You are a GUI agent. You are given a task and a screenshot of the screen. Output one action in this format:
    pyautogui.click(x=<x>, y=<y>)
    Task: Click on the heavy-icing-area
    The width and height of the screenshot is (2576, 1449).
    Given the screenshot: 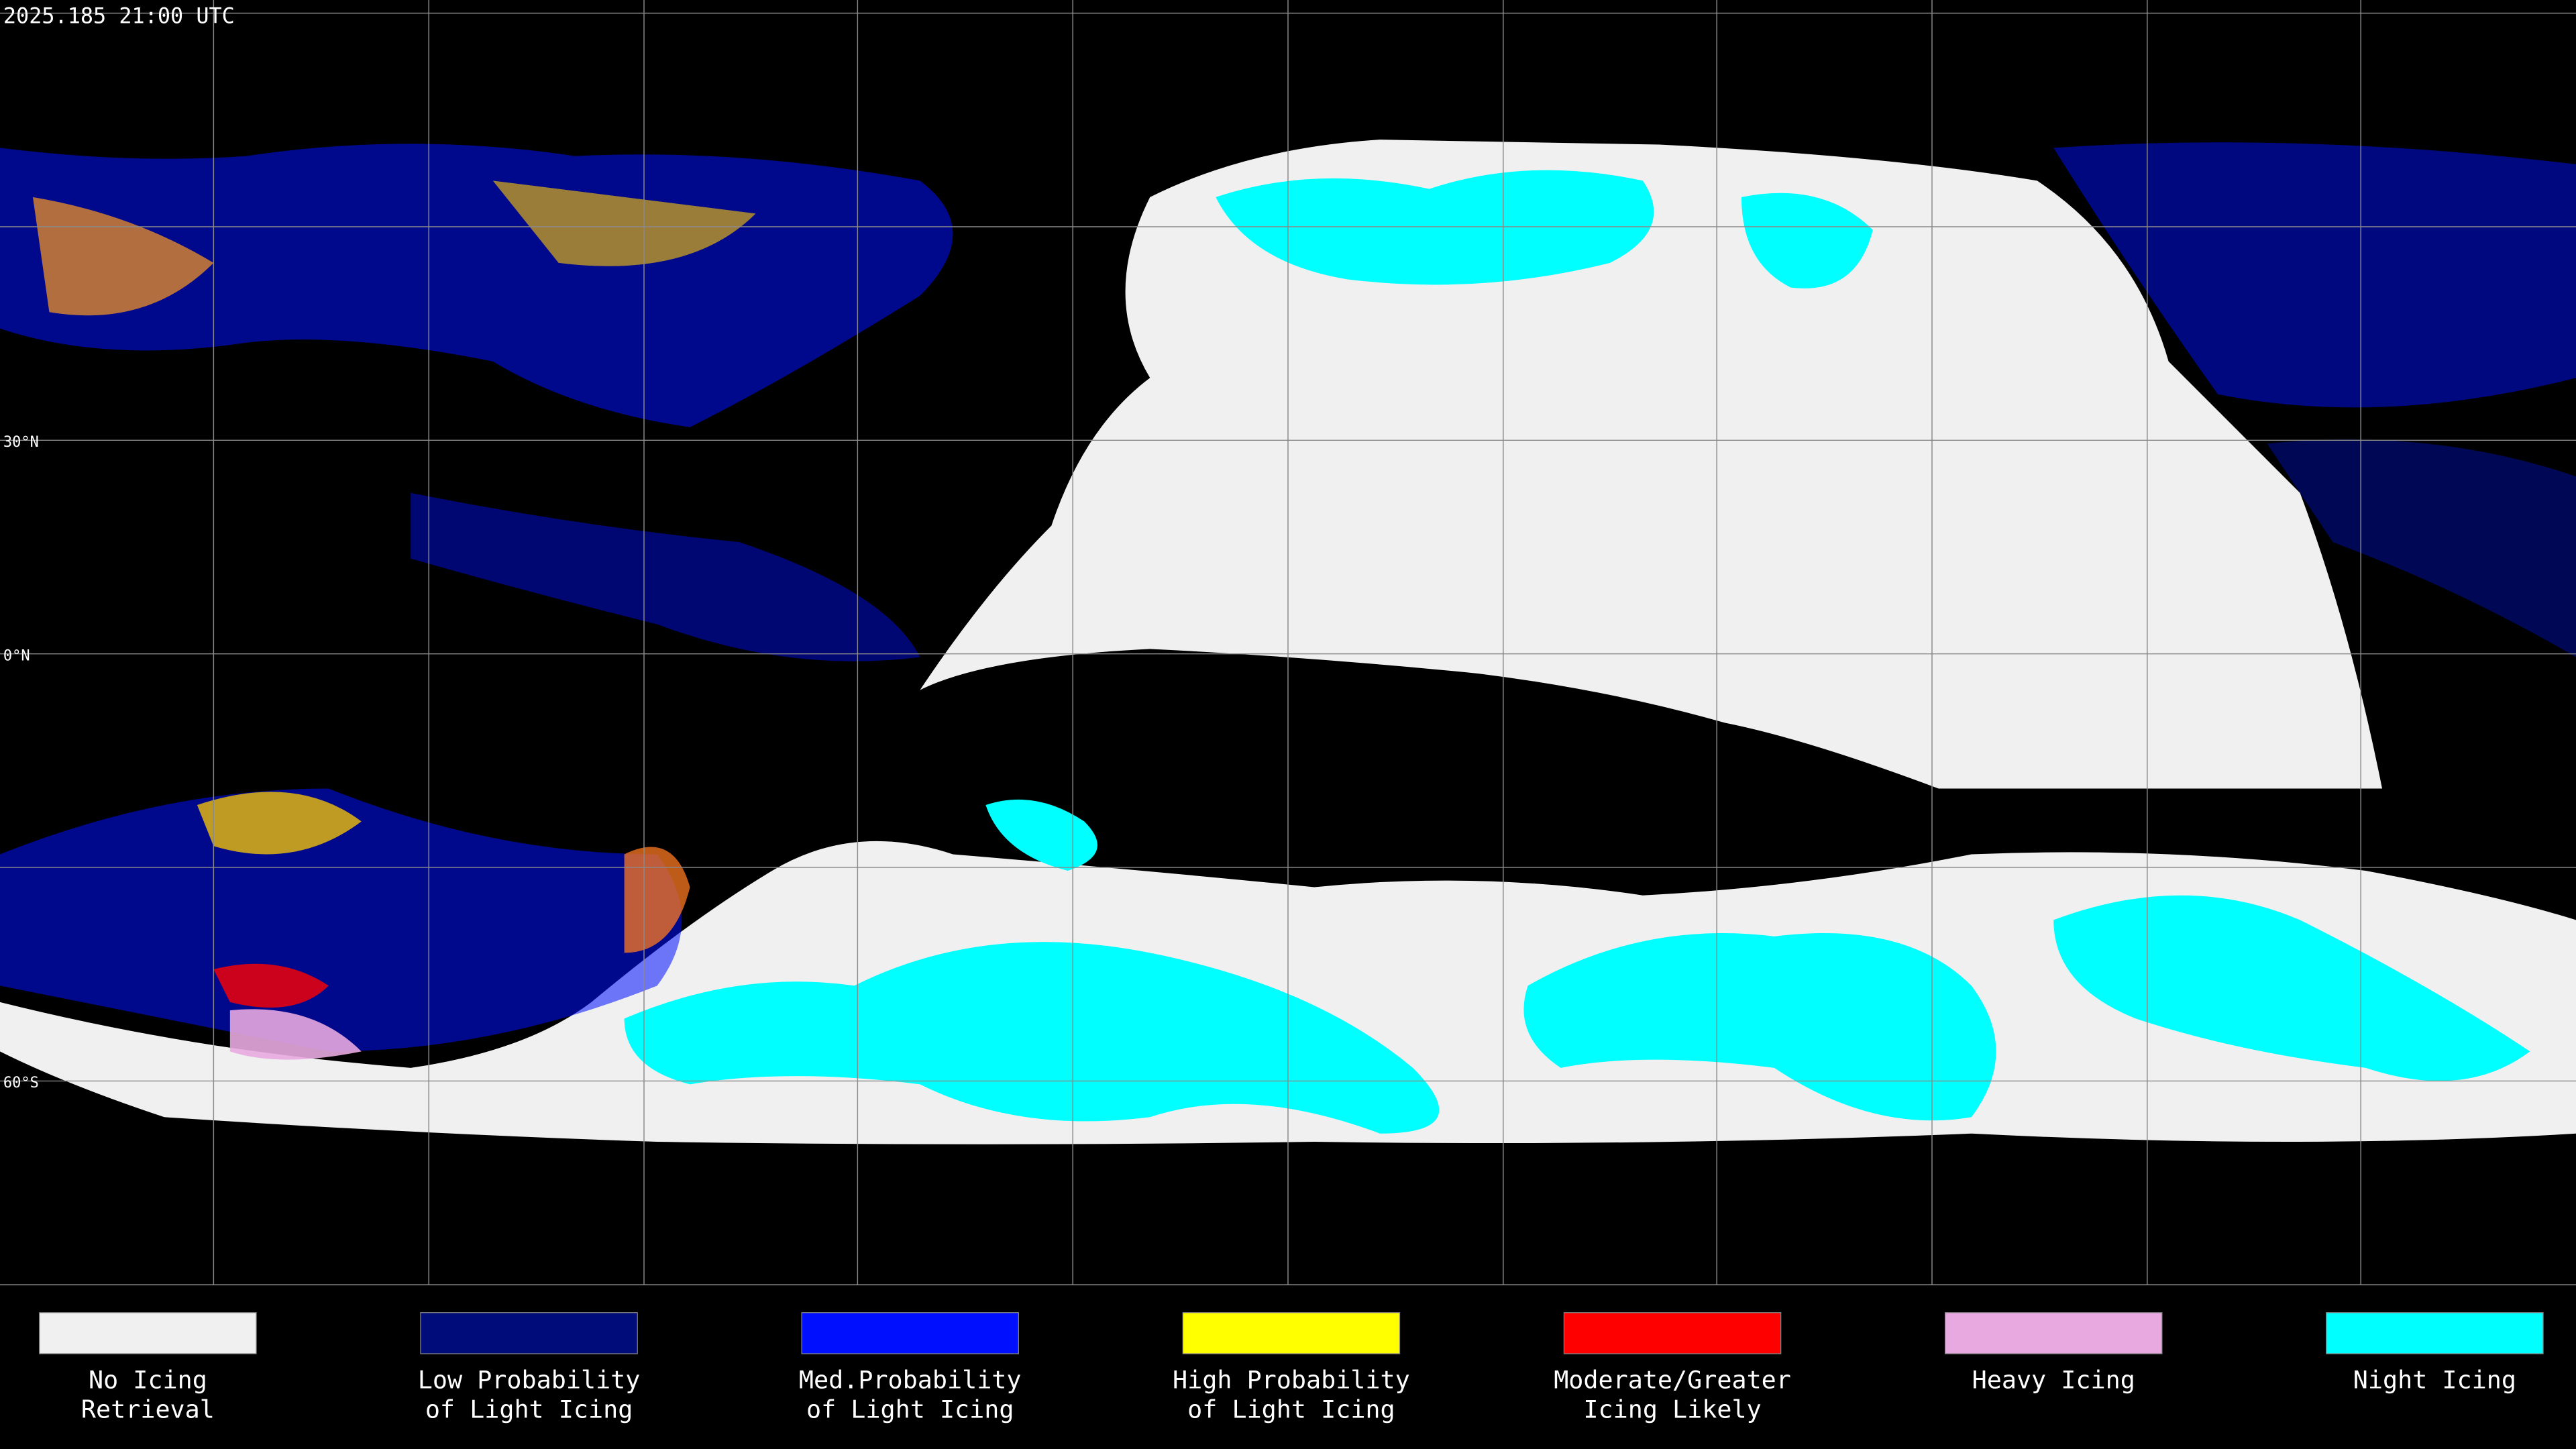 What is the action you would take?
    pyautogui.click(x=295, y=1034)
    